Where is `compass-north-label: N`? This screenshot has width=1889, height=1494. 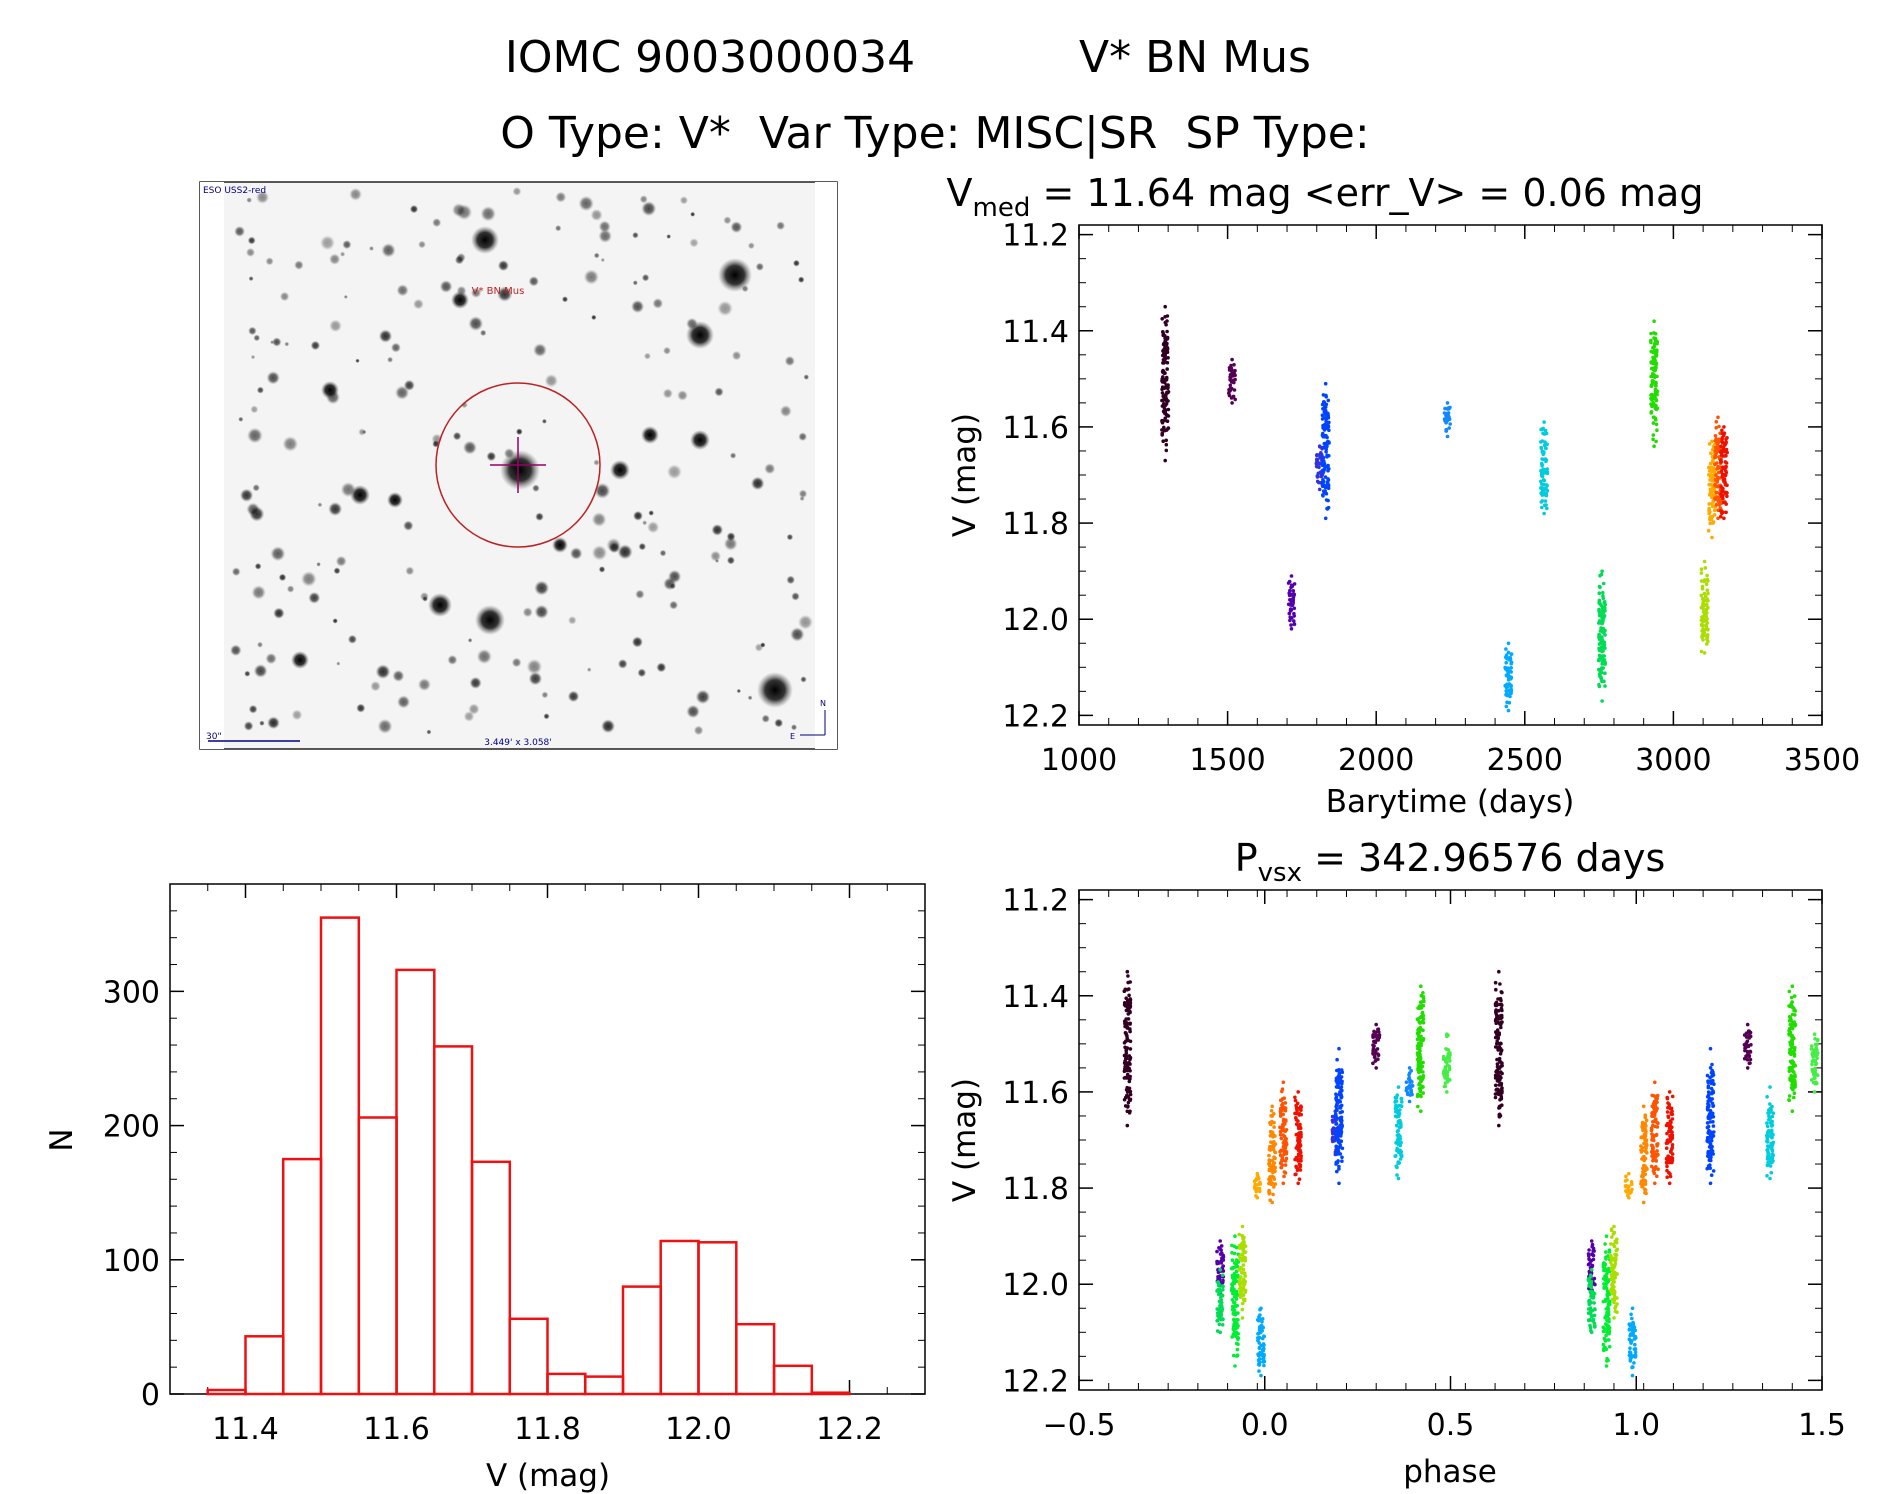 compass-north-label: N is located at coordinates (823, 703).